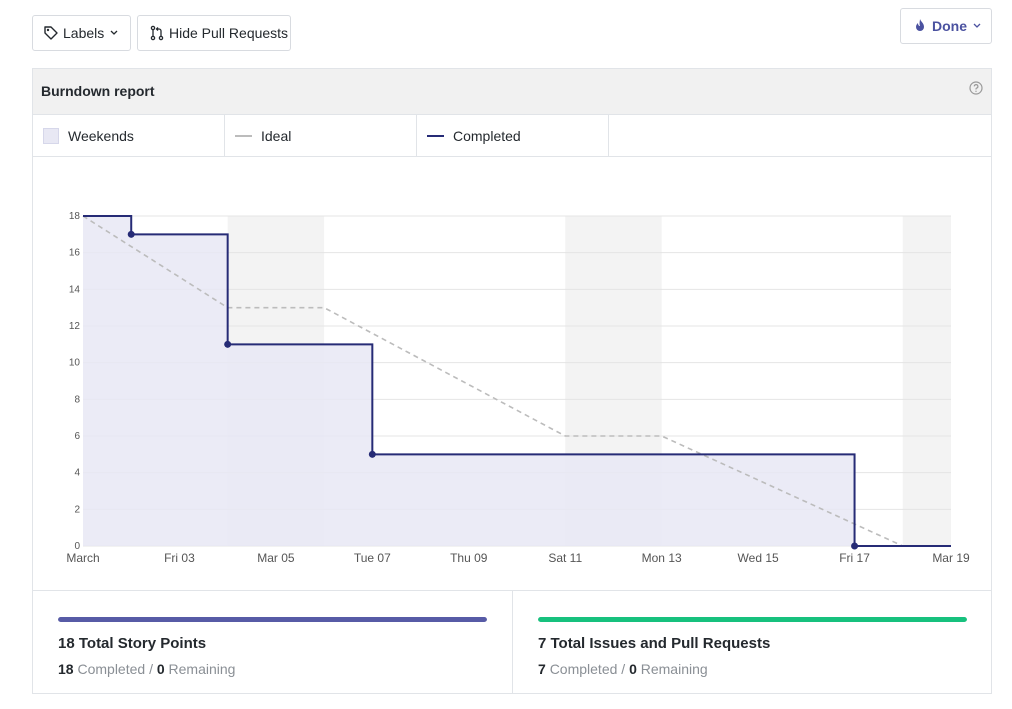 Image resolution: width=1012 pixels, height=709 pixels. I want to click on issues-summary: 7 Completed / 0 Remaining, so click(623, 669).